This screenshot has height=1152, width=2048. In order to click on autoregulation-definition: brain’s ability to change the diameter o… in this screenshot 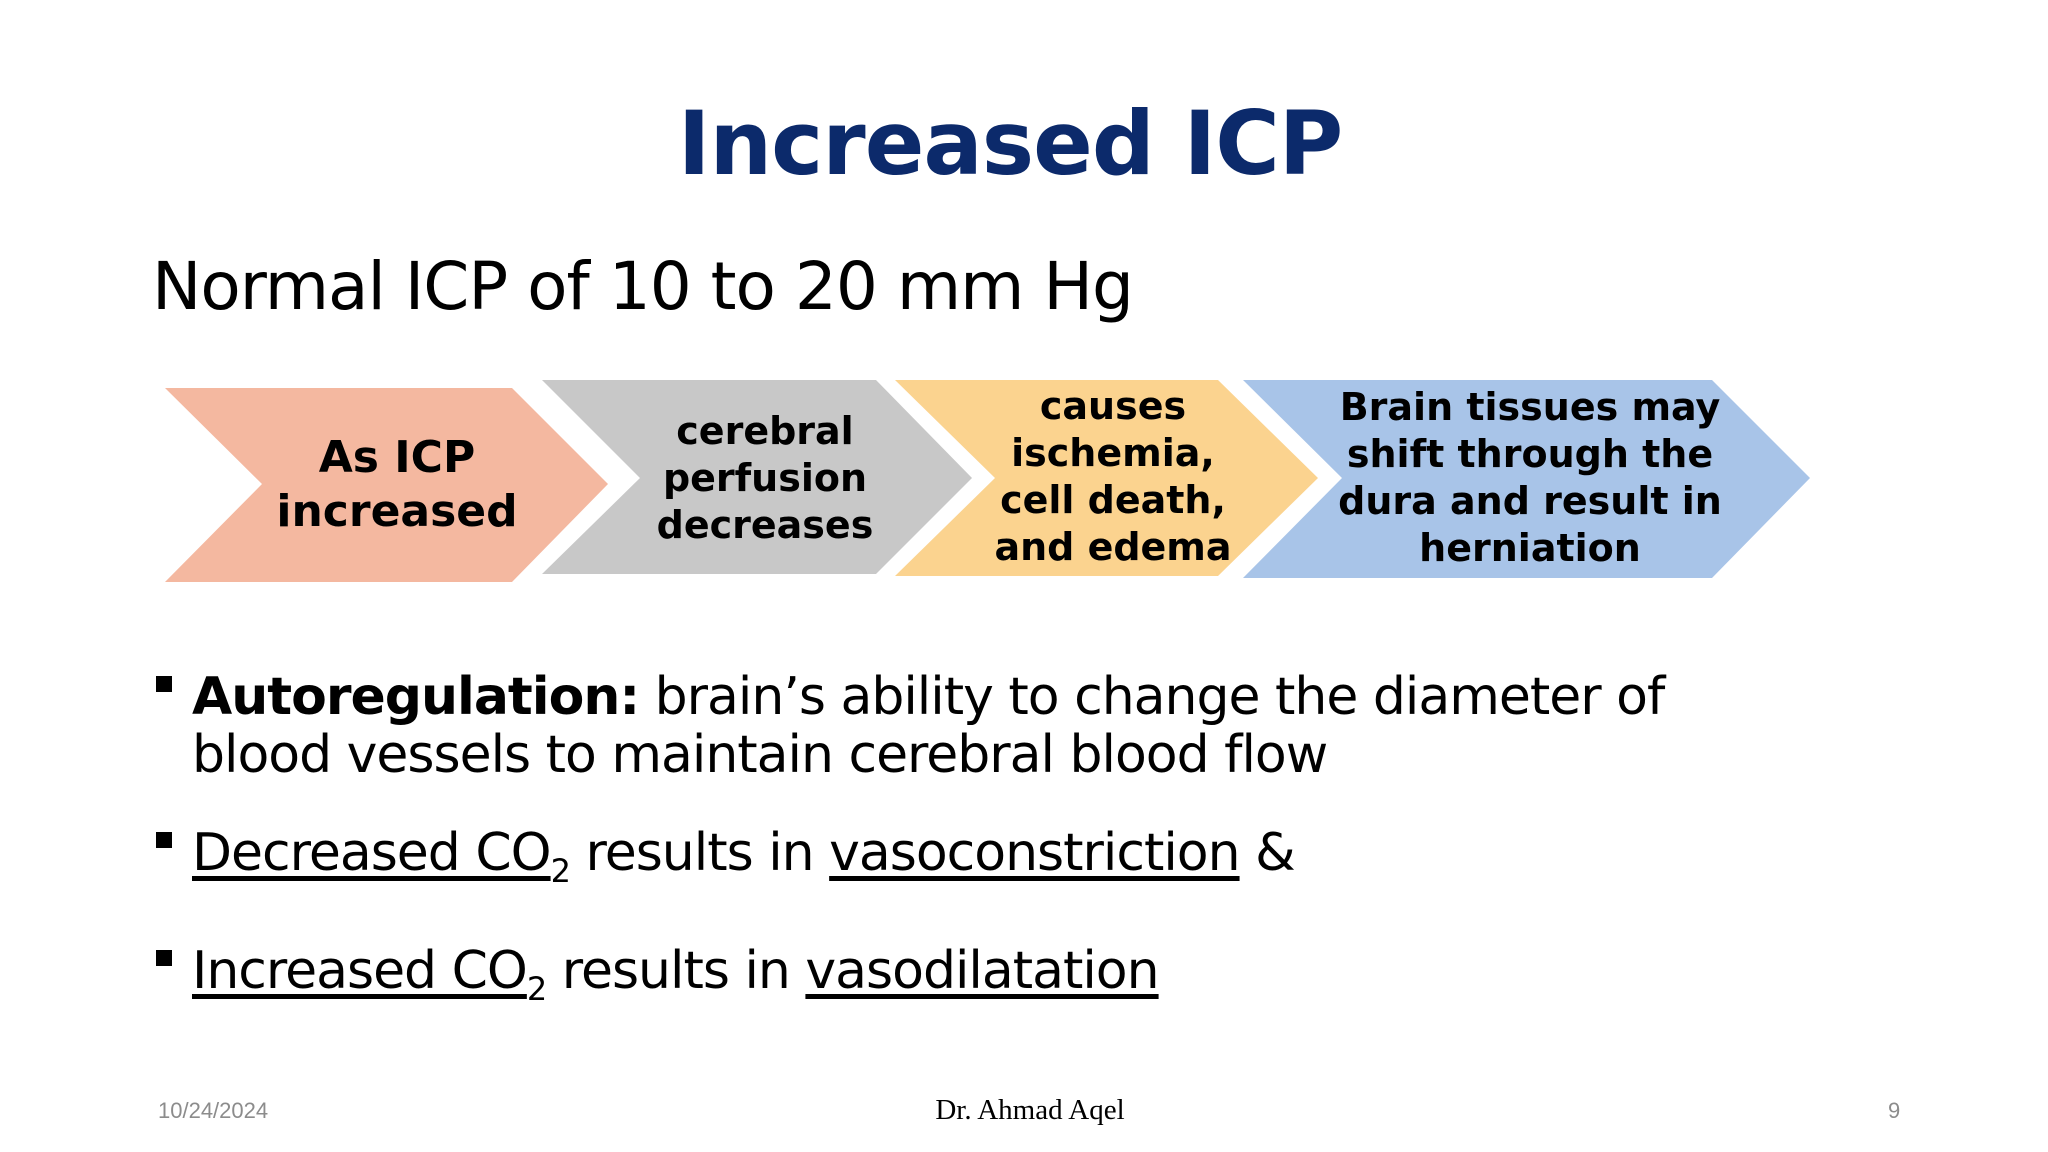, I will do `click(928, 726)`.